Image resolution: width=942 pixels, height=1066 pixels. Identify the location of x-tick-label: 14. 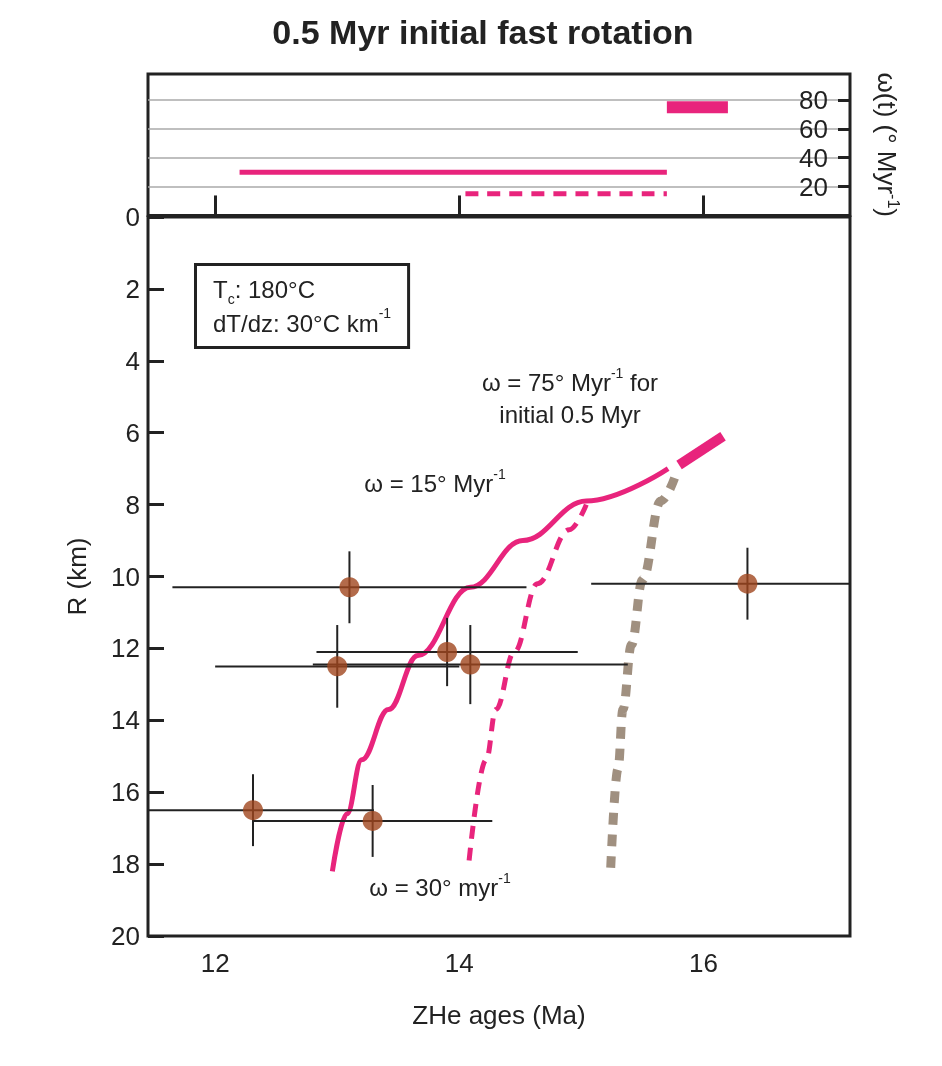
(459, 963).